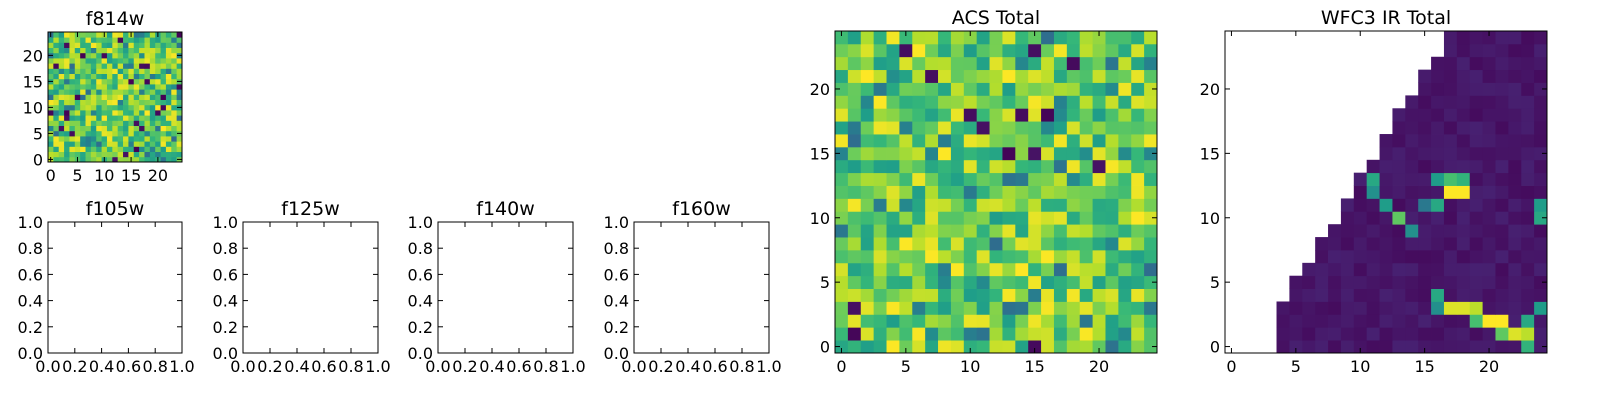 The width and height of the screenshot is (1600, 400). What do you see at coordinates (33, 107) in the screenshot?
I see `y-tick-label: 10` at bounding box center [33, 107].